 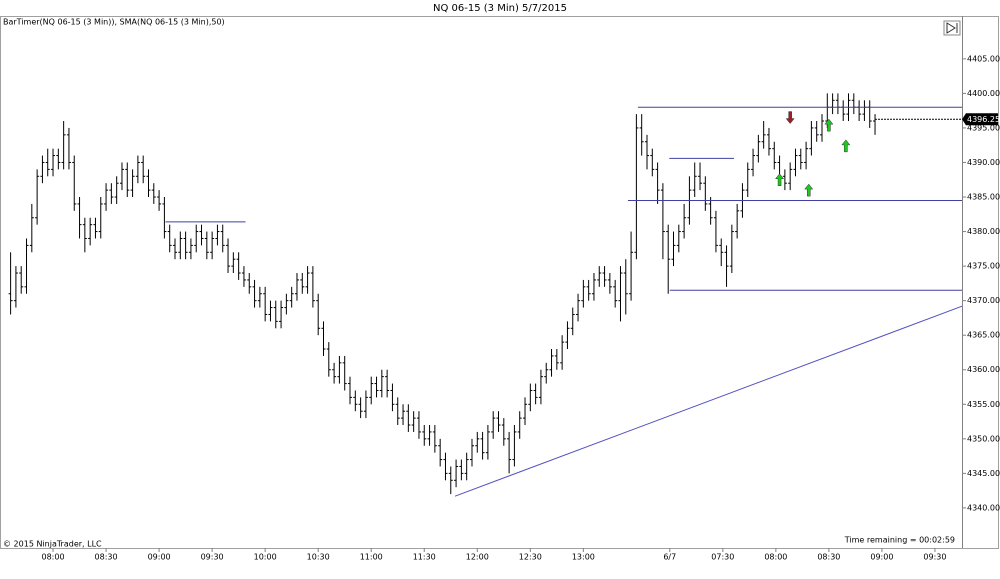 What do you see at coordinates (983, 162) in the screenshot?
I see `y-tick-label: 4390.00` at bounding box center [983, 162].